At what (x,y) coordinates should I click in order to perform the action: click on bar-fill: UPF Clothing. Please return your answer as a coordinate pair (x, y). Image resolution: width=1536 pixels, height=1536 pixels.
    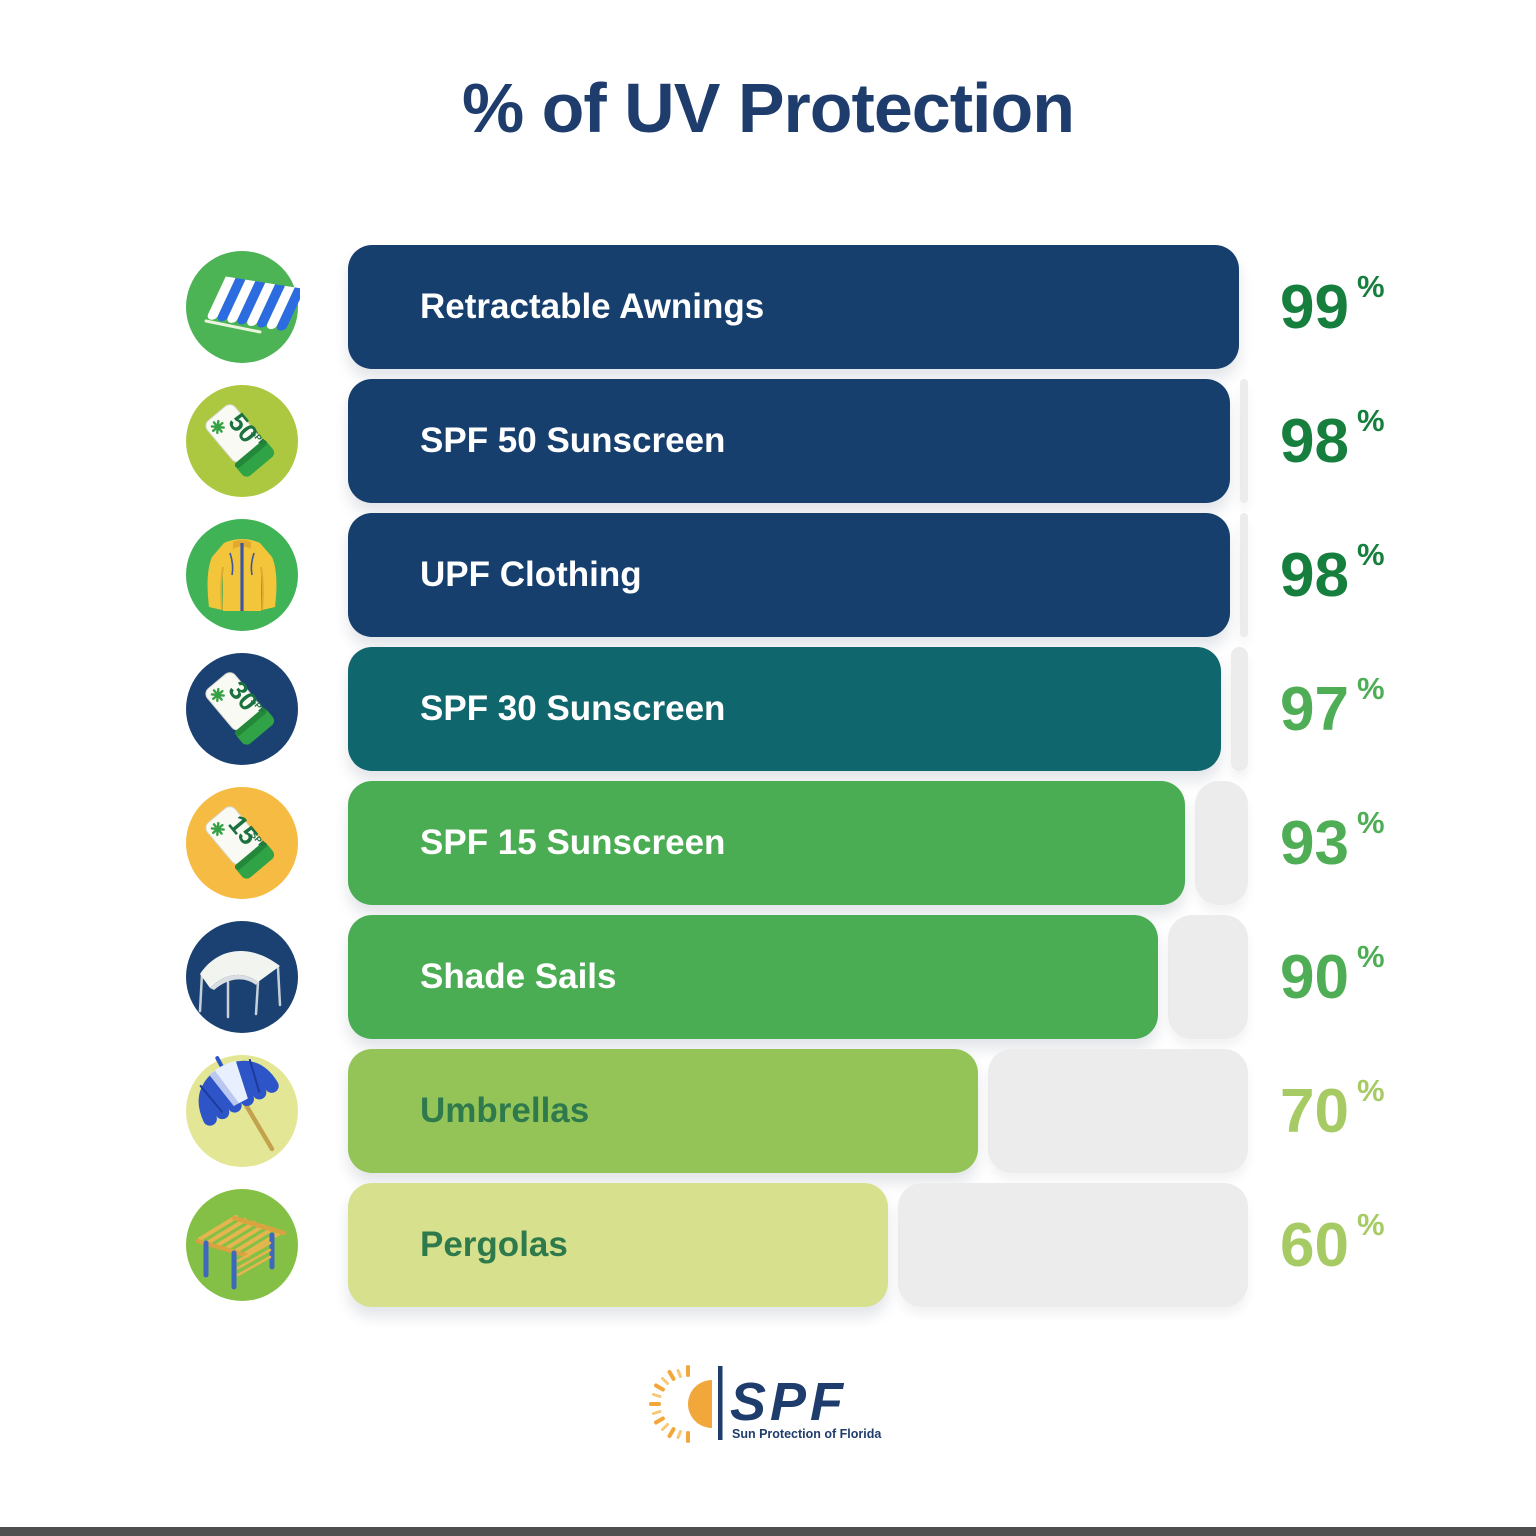
    Looking at the image, I should click on (789, 575).